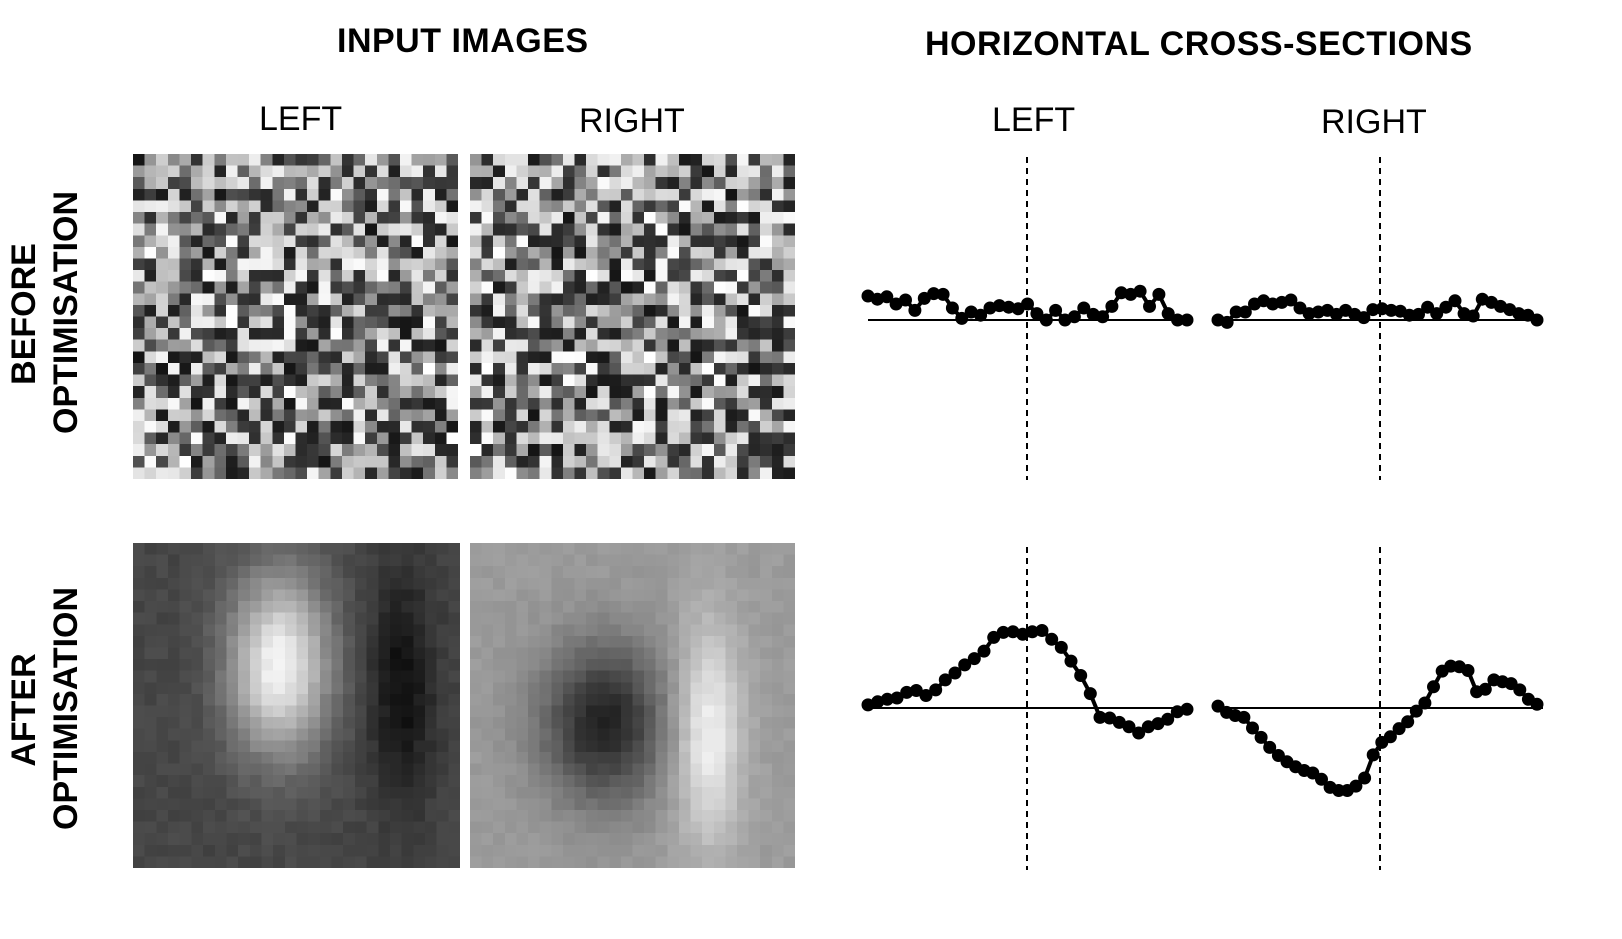 Image resolution: width=1622 pixels, height=939 pixels. I want to click on before-left-noise-image, so click(295, 316).